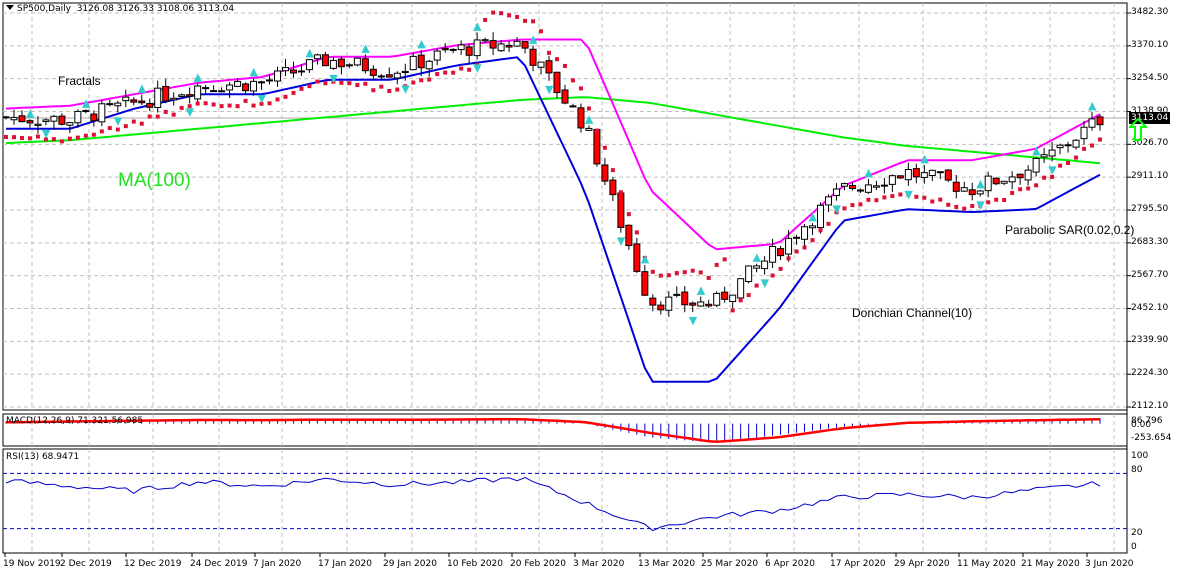 This screenshot has height=579, width=1200. I want to click on up-arrow-icon, so click(1138, 129).